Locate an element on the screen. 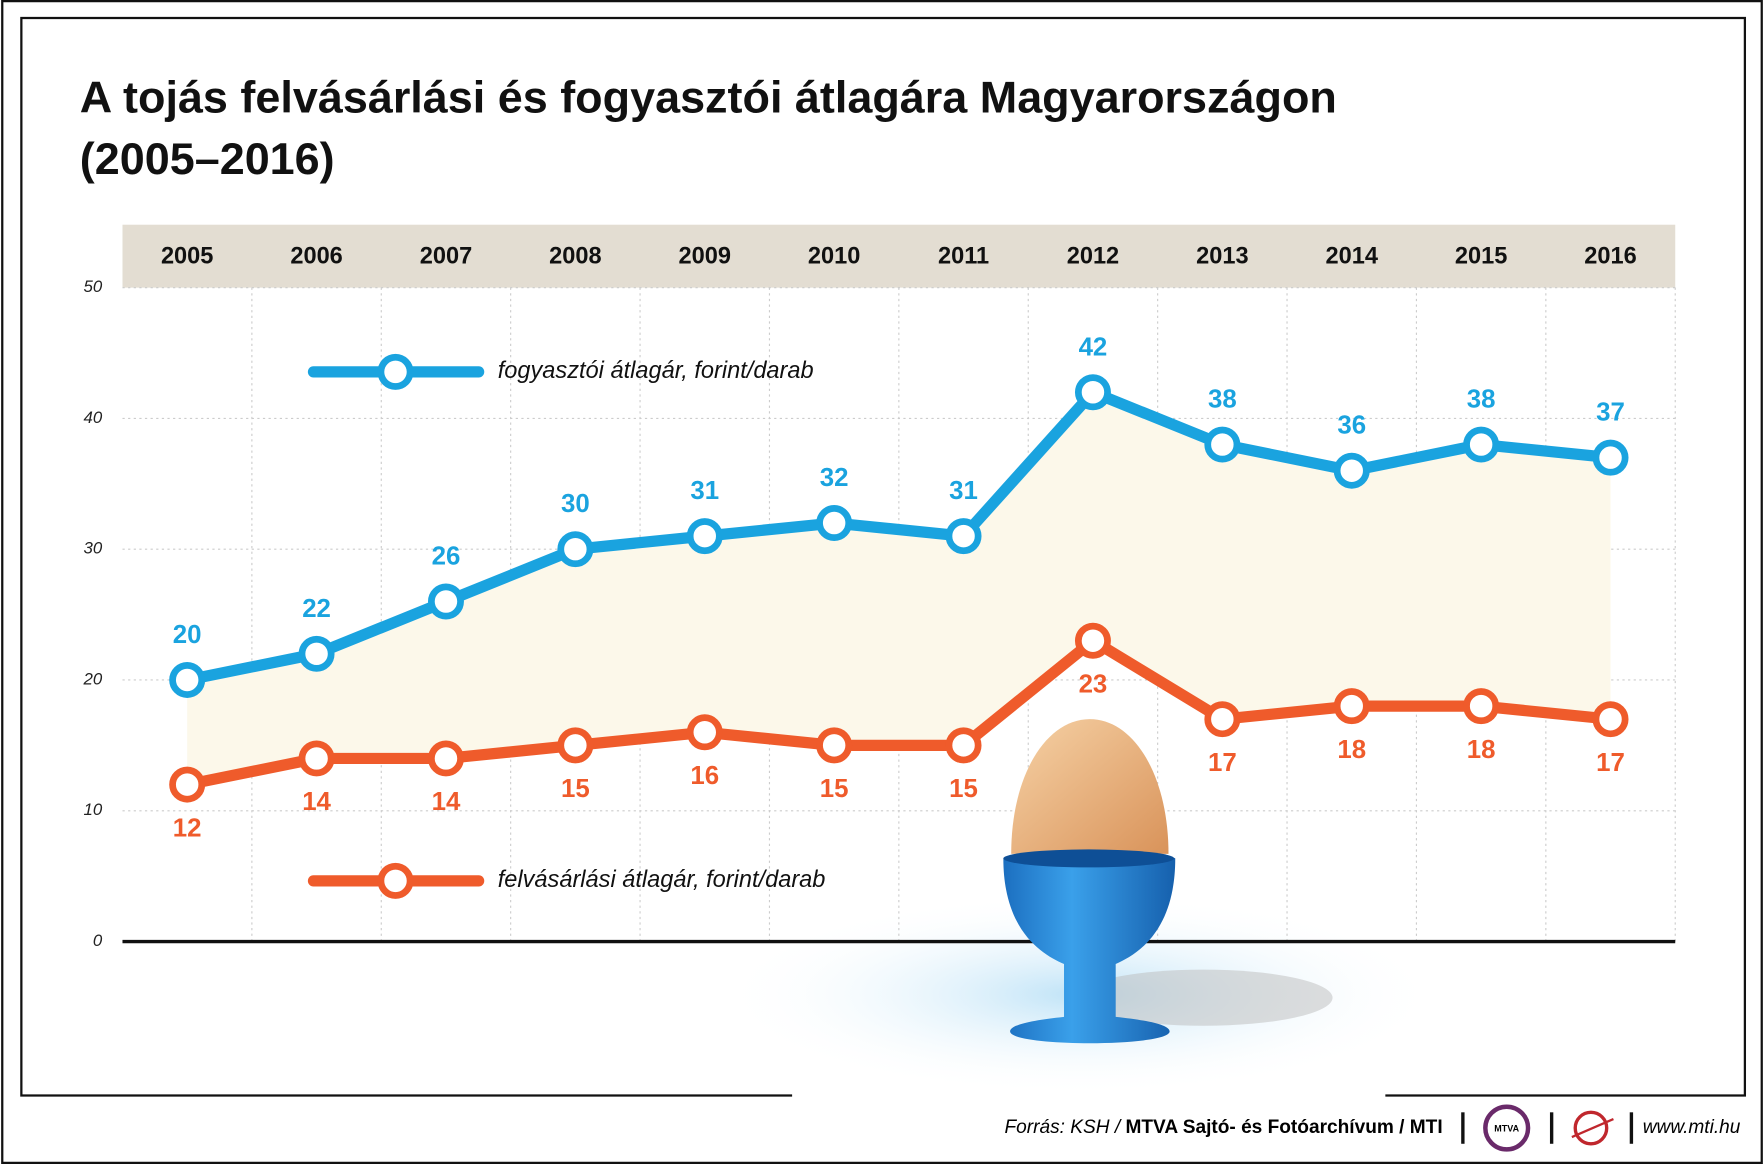 The image size is (1764, 1164). egg-shadow is located at coordinates (1203, 997).